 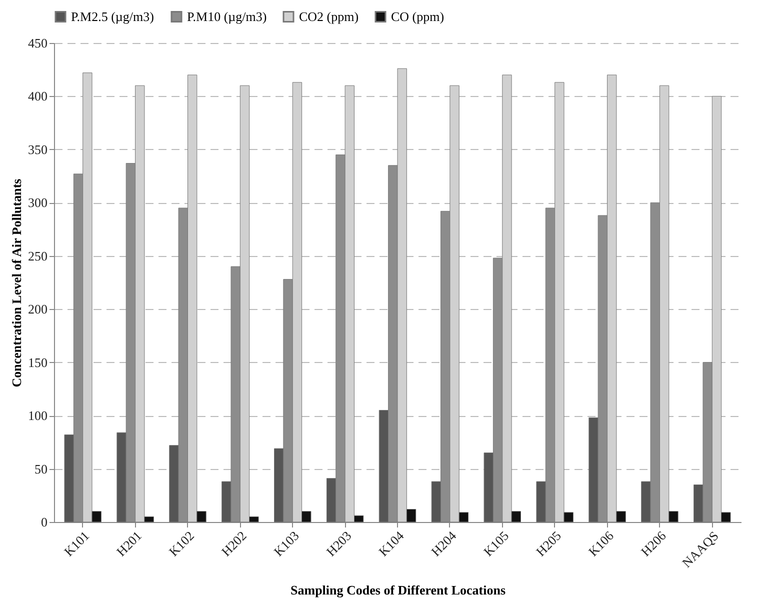 What do you see at coordinates (38, 96) in the screenshot?
I see `y-tick-label: 400` at bounding box center [38, 96].